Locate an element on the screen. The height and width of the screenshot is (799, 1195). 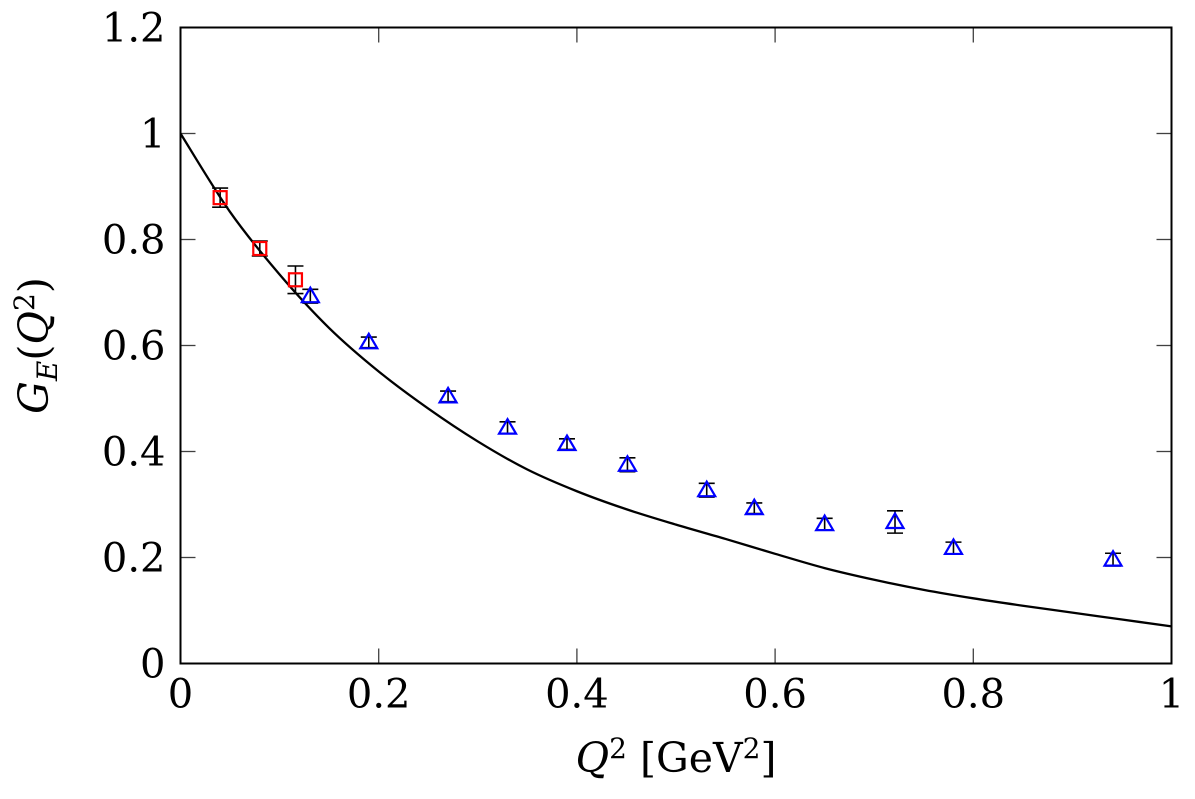
y-tick-label: 0.4 is located at coordinates (134, 453).